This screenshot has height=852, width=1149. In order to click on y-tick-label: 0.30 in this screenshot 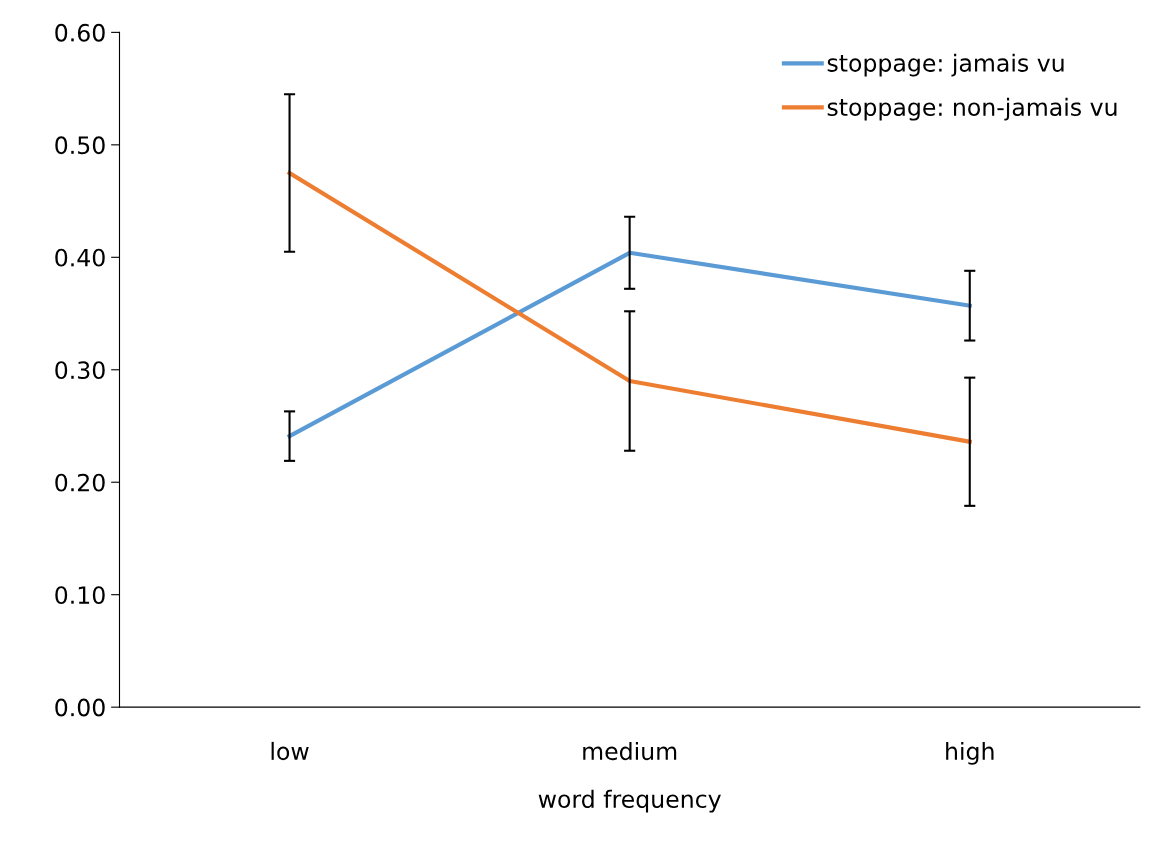, I will do `click(80, 370)`.